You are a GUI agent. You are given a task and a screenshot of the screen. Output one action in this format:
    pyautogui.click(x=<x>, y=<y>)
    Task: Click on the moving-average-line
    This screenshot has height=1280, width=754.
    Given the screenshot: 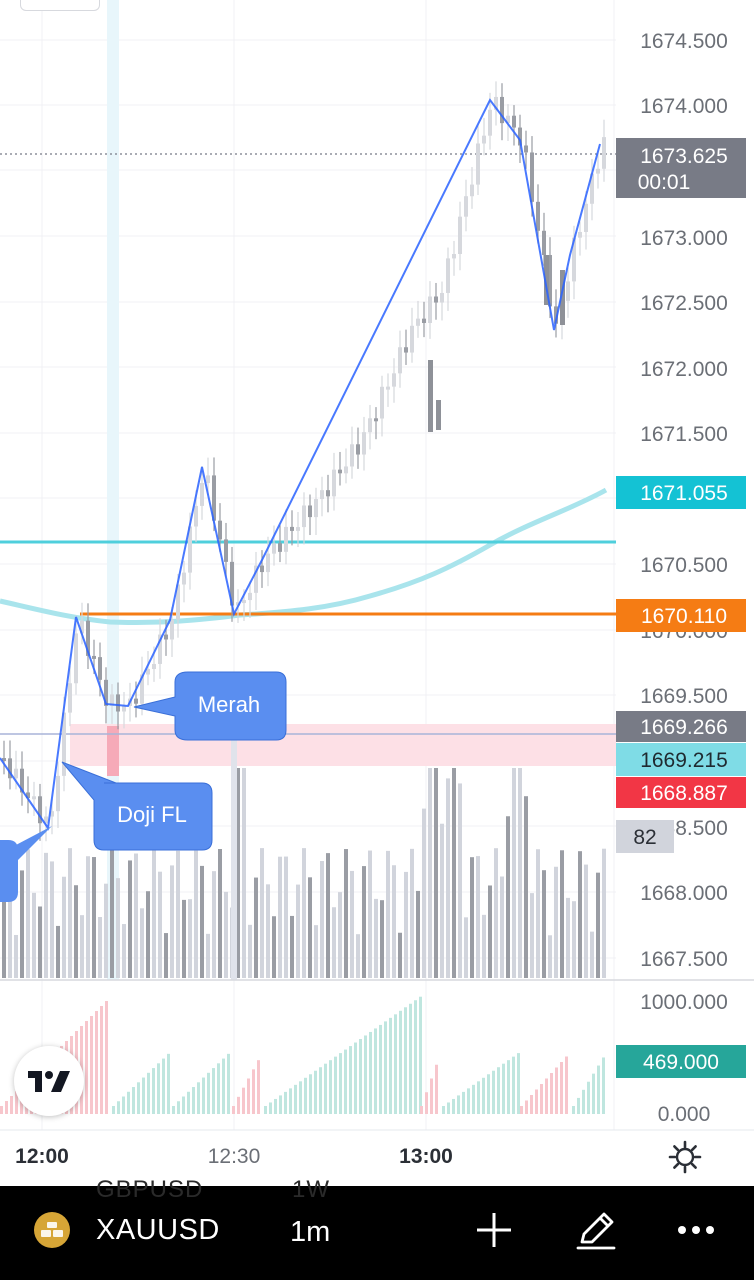 What is the action you would take?
    pyautogui.click(x=304, y=556)
    